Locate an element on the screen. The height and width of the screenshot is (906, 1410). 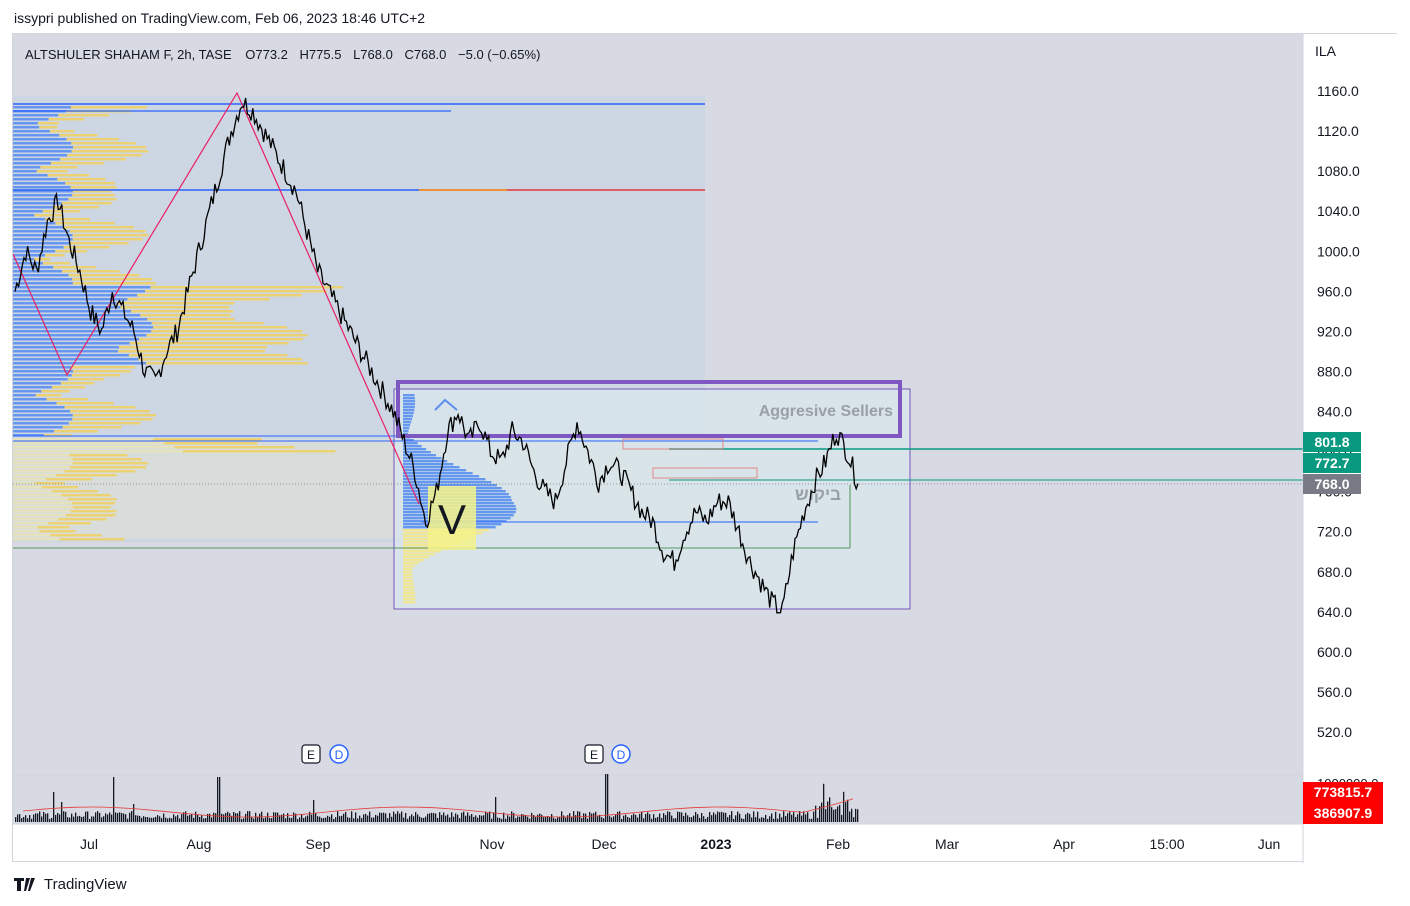
price-tick-label: 640.0 is located at coordinates (1334, 612).